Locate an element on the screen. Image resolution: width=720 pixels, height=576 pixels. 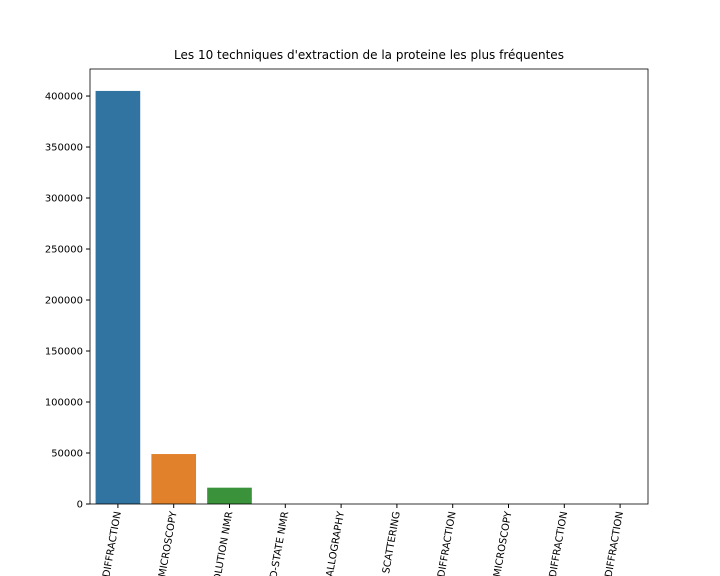
y-tick-label: 150000 is located at coordinates (64, 352).